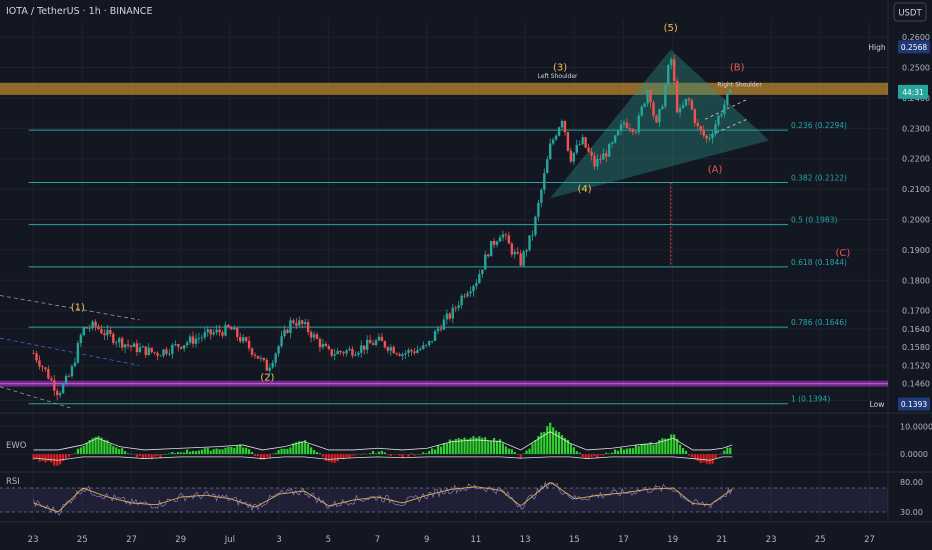  What do you see at coordinates (278, 540) in the screenshot?
I see `x-tick-label: 3` at bounding box center [278, 540].